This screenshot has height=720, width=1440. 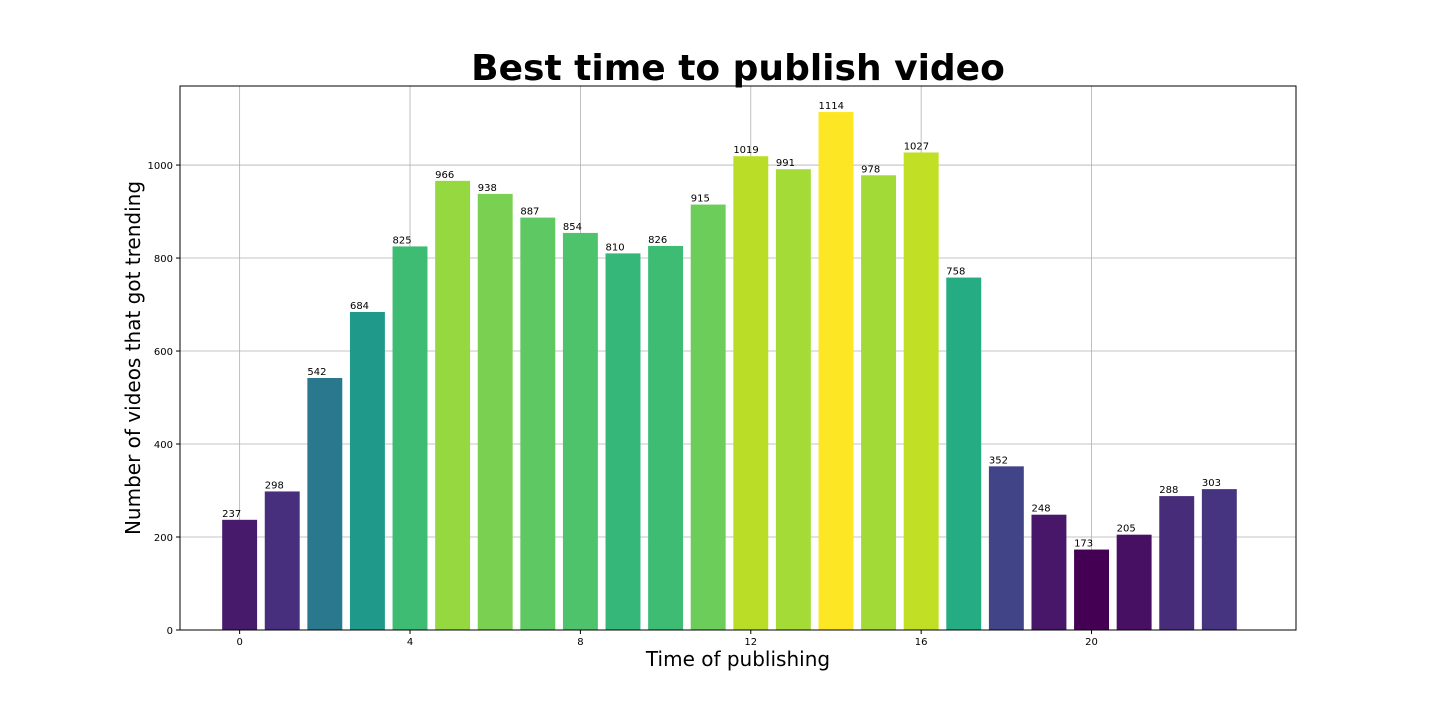 What do you see at coordinates (170, 631) in the screenshot?
I see `y-tick-label: 0` at bounding box center [170, 631].